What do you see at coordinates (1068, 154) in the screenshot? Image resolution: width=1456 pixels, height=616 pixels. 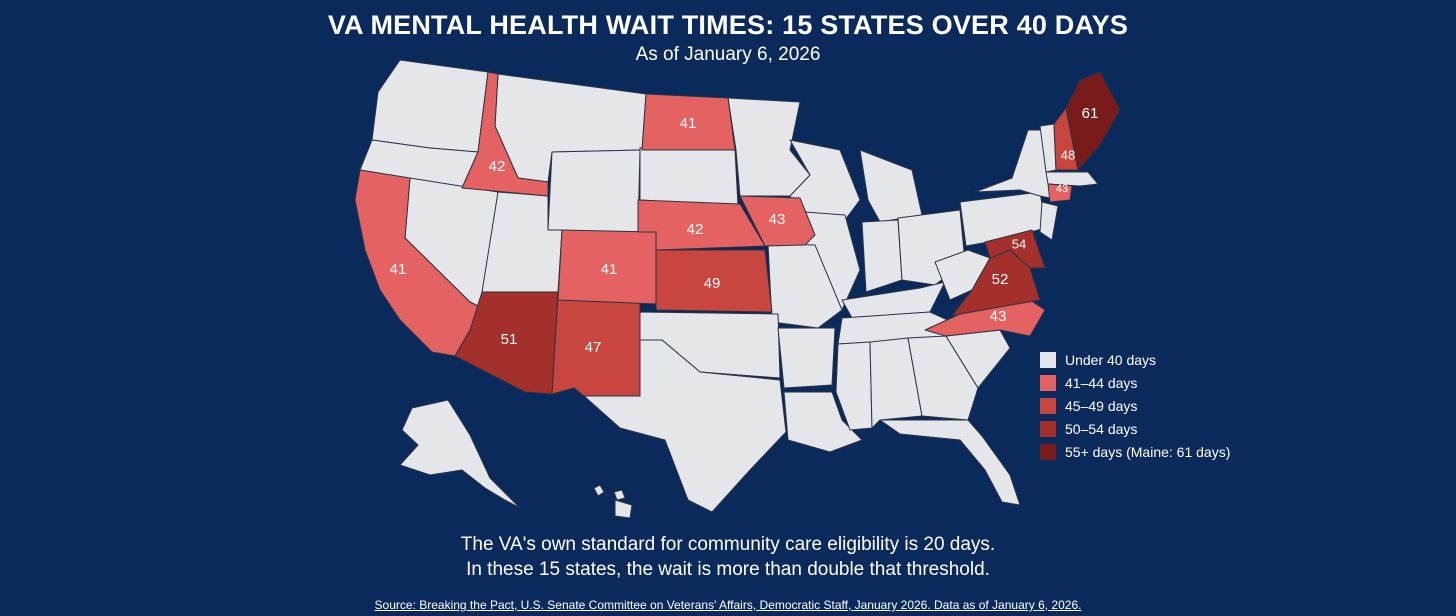 I see `label-new-hampshire: 48` at bounding box center [1068, 154].